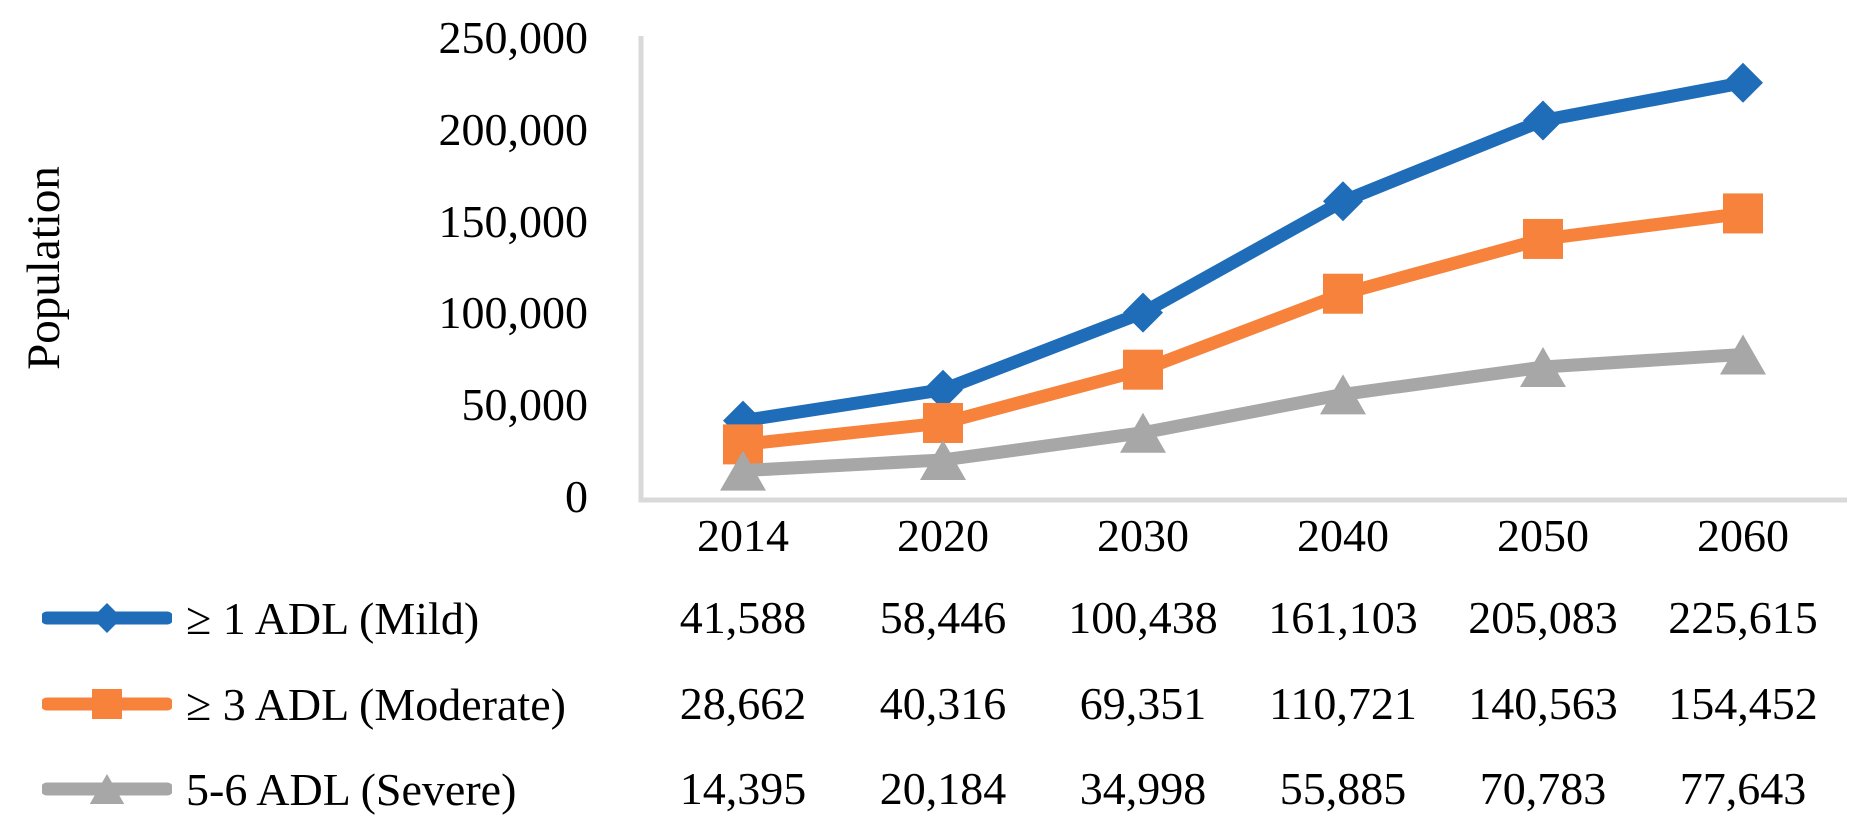  What do you see at coordinates (743, 535) in the screenshot?
I see `x-axis-tick-label: 2014` at bounding box center [743, 535].